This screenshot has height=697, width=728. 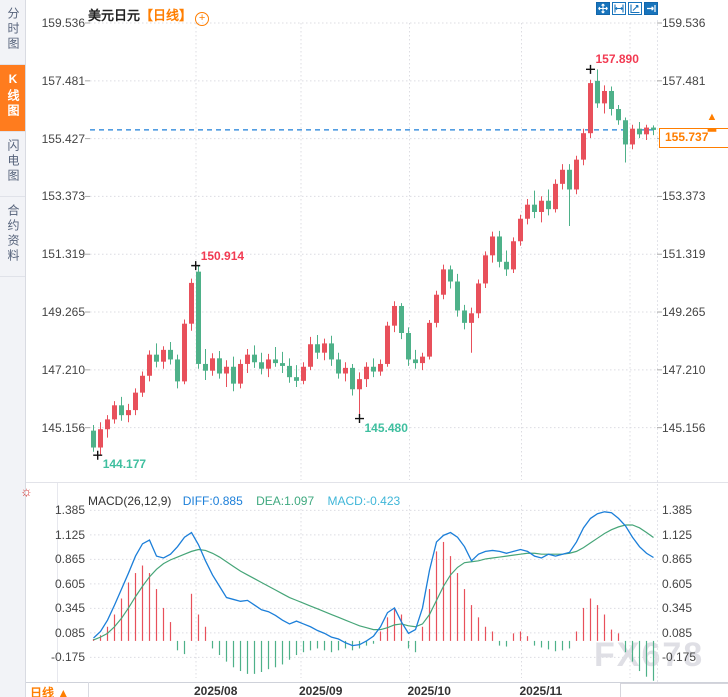 What do you see at coordinates (63, 369) in the screenshot?
I see `price-axis-label-left: 147.210` at bounding box center [63, 369].